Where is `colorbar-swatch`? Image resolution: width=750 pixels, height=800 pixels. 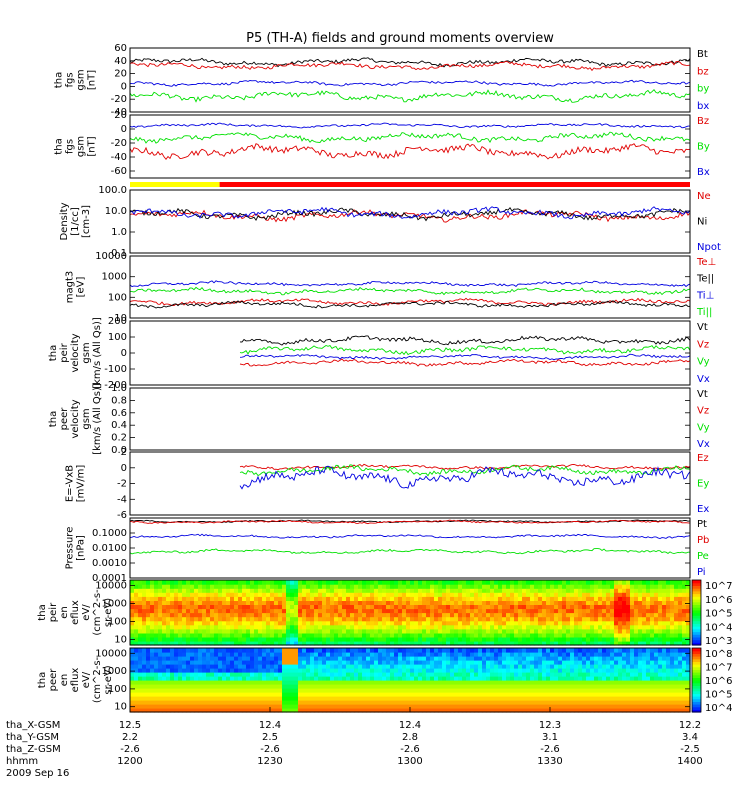
colorbar-swatch is located at coordinates (696, 628).